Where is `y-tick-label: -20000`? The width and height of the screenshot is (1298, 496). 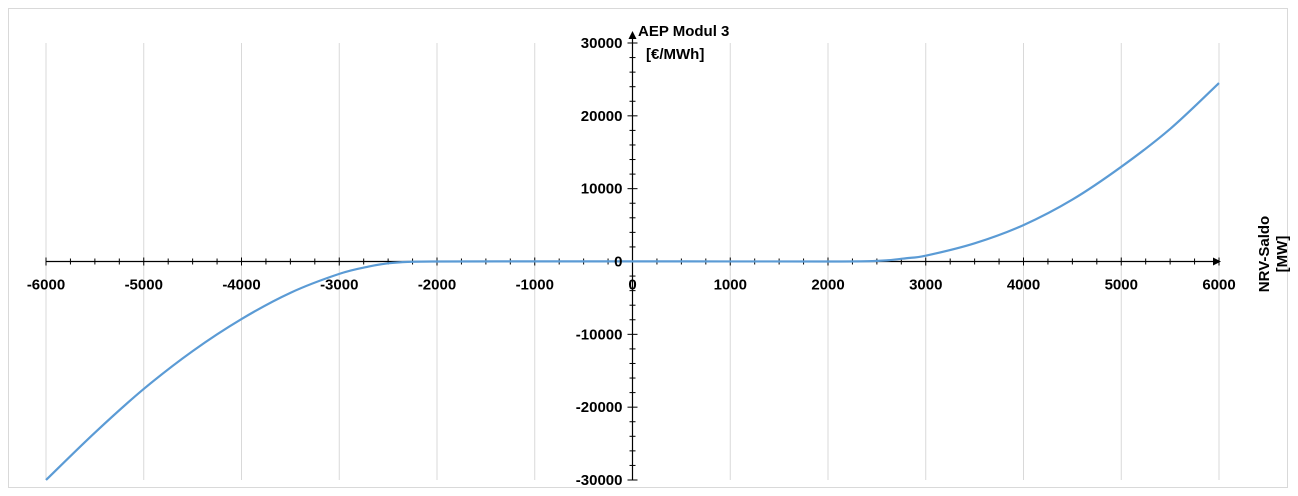 y-tick-label: -20000 is located at coordinates (599, 407).